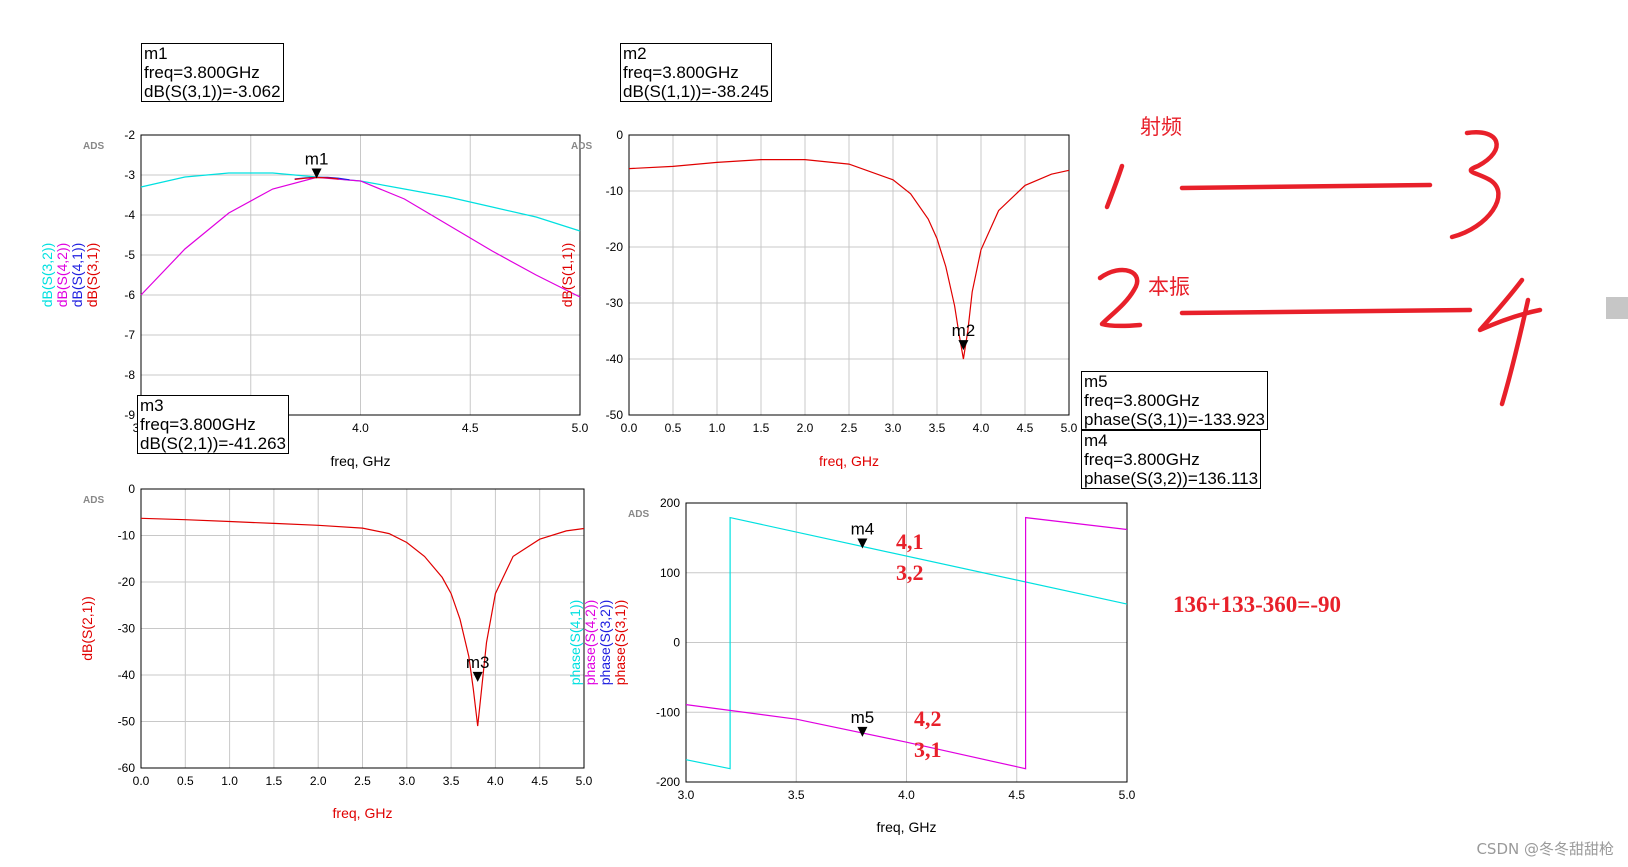 The height and width of the screenshot is (867, 1628). I want to click on pair-4-1-label: 4,1, so click(910, 541).